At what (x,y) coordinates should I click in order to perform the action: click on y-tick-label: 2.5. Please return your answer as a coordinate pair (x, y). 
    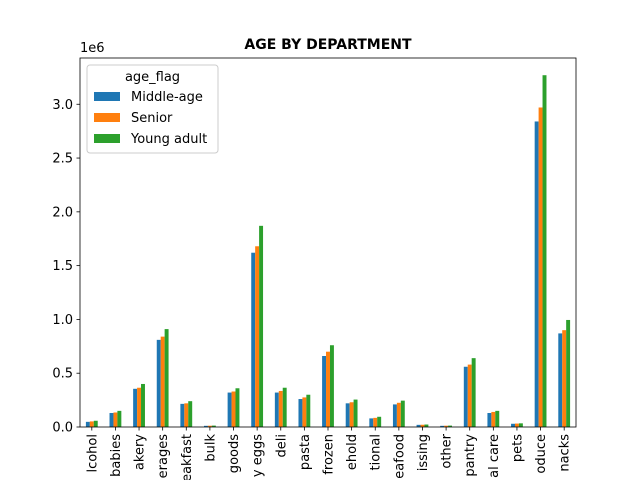
    Looking at the image, I should click on (62, 159).